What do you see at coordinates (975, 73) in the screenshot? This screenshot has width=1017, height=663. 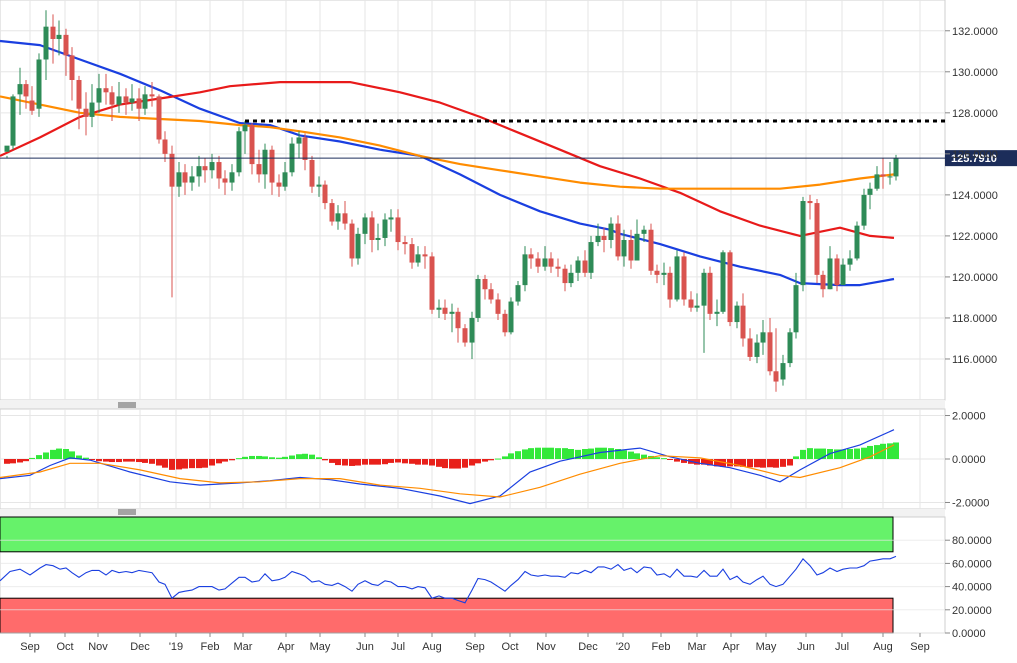 I see `price-axis-label: 130.0000` at bounding box center [975, 73].